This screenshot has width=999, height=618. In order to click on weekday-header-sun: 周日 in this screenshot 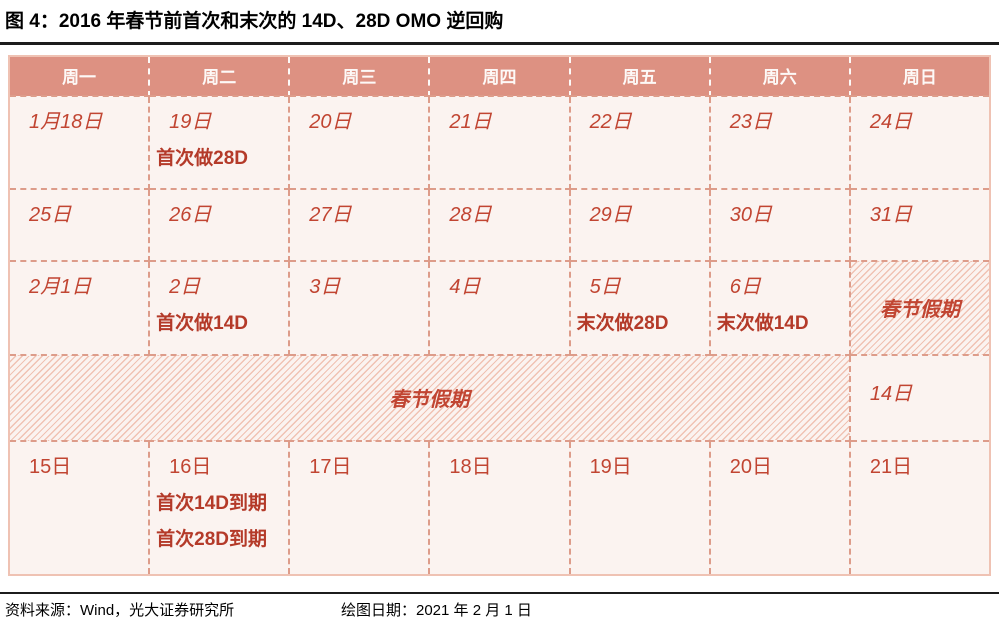, I will do `click(920, 75)`.